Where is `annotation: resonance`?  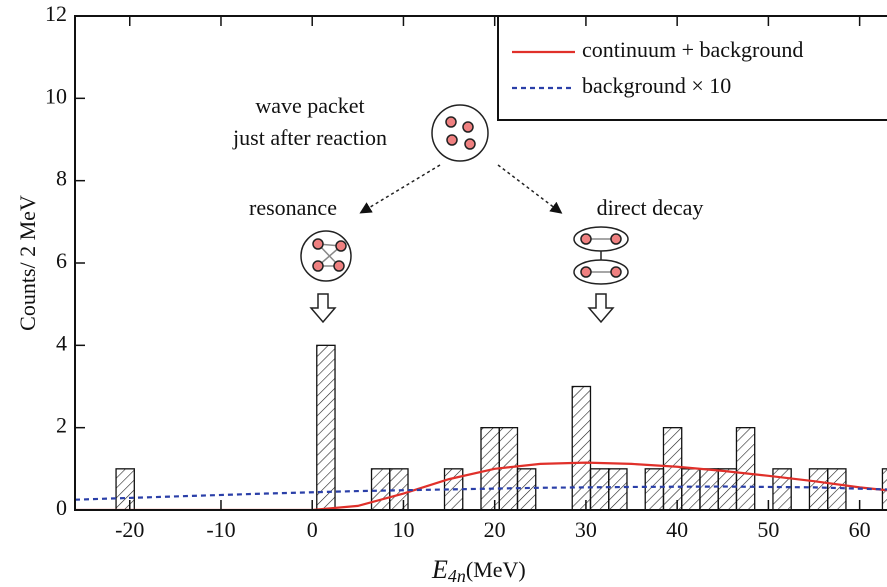
annotation: resonance is located at coordinates (293, 207).